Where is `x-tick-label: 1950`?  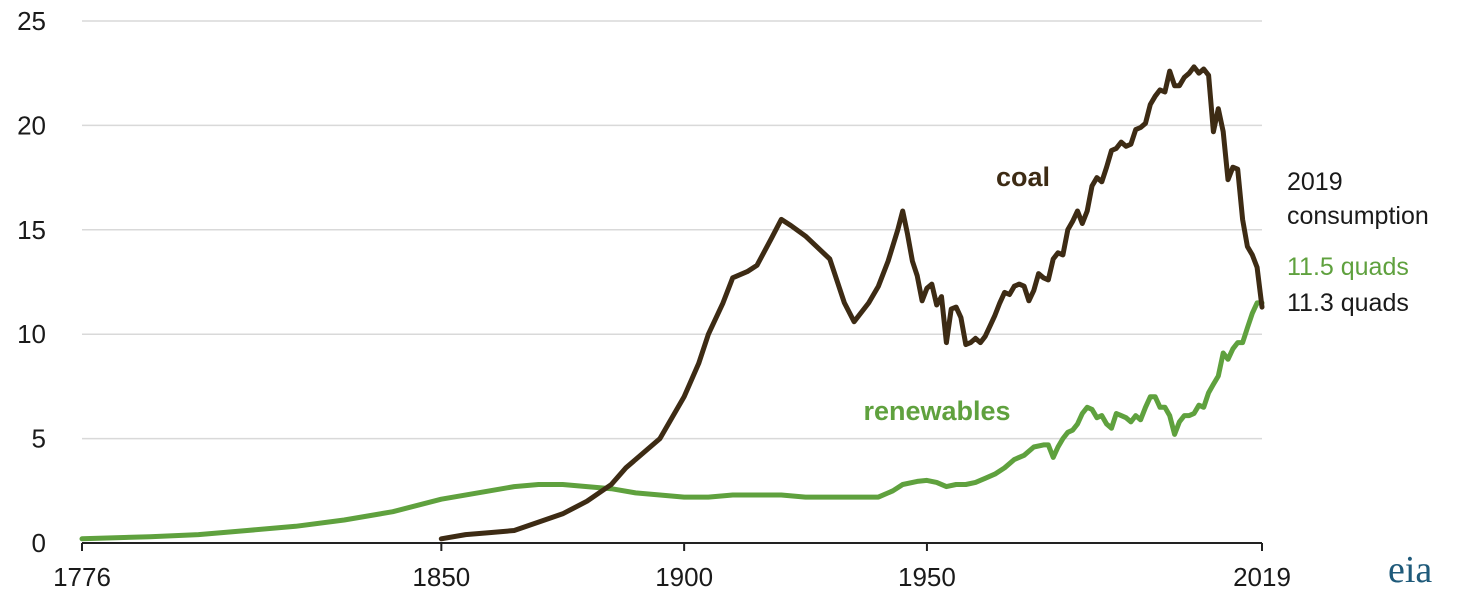
x-tick-label: 1950 is located at coordinates (927, 576).